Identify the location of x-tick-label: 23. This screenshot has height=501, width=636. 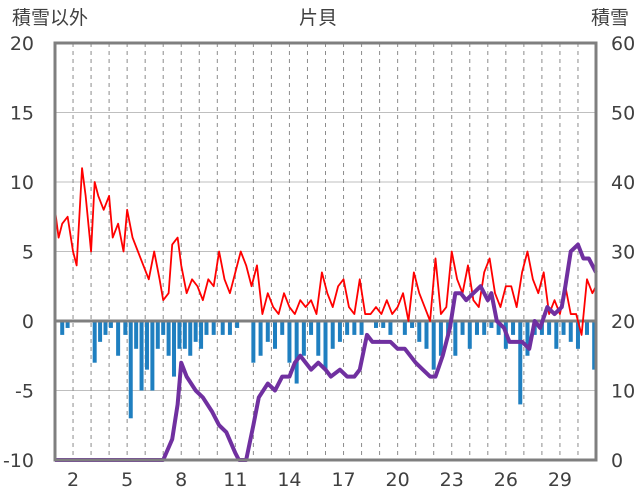
(452, 480).